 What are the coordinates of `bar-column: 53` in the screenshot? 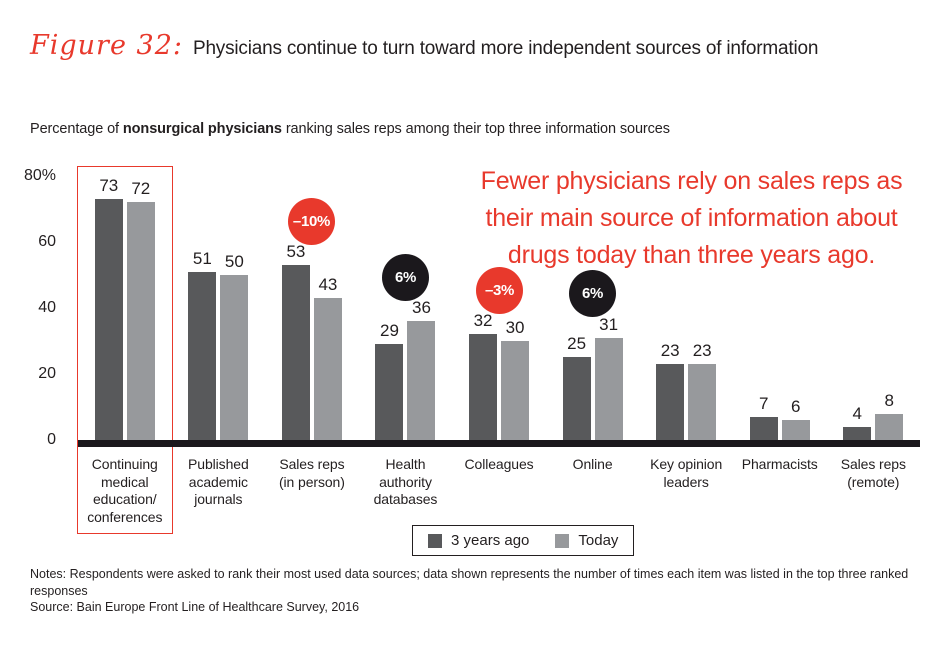 It's located at (295, 341).